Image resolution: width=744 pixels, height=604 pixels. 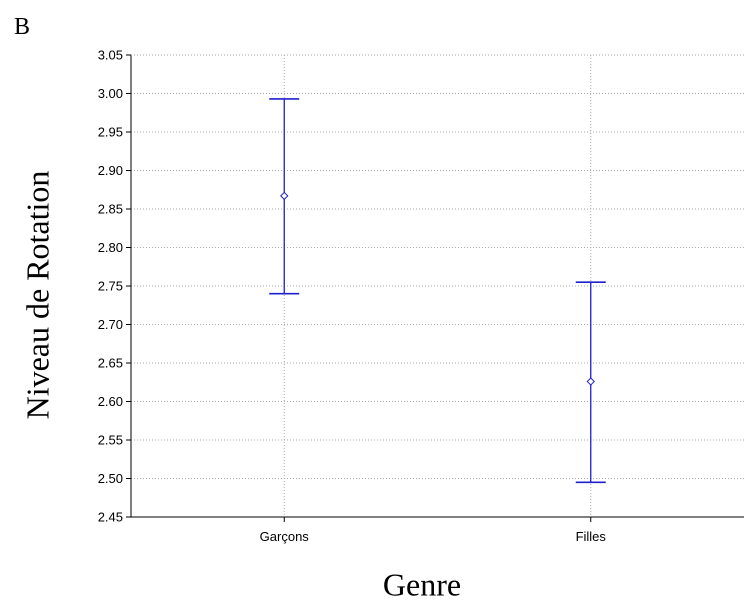 I want to click on y-tick-label: 2.65, so click(x=110, y=363).